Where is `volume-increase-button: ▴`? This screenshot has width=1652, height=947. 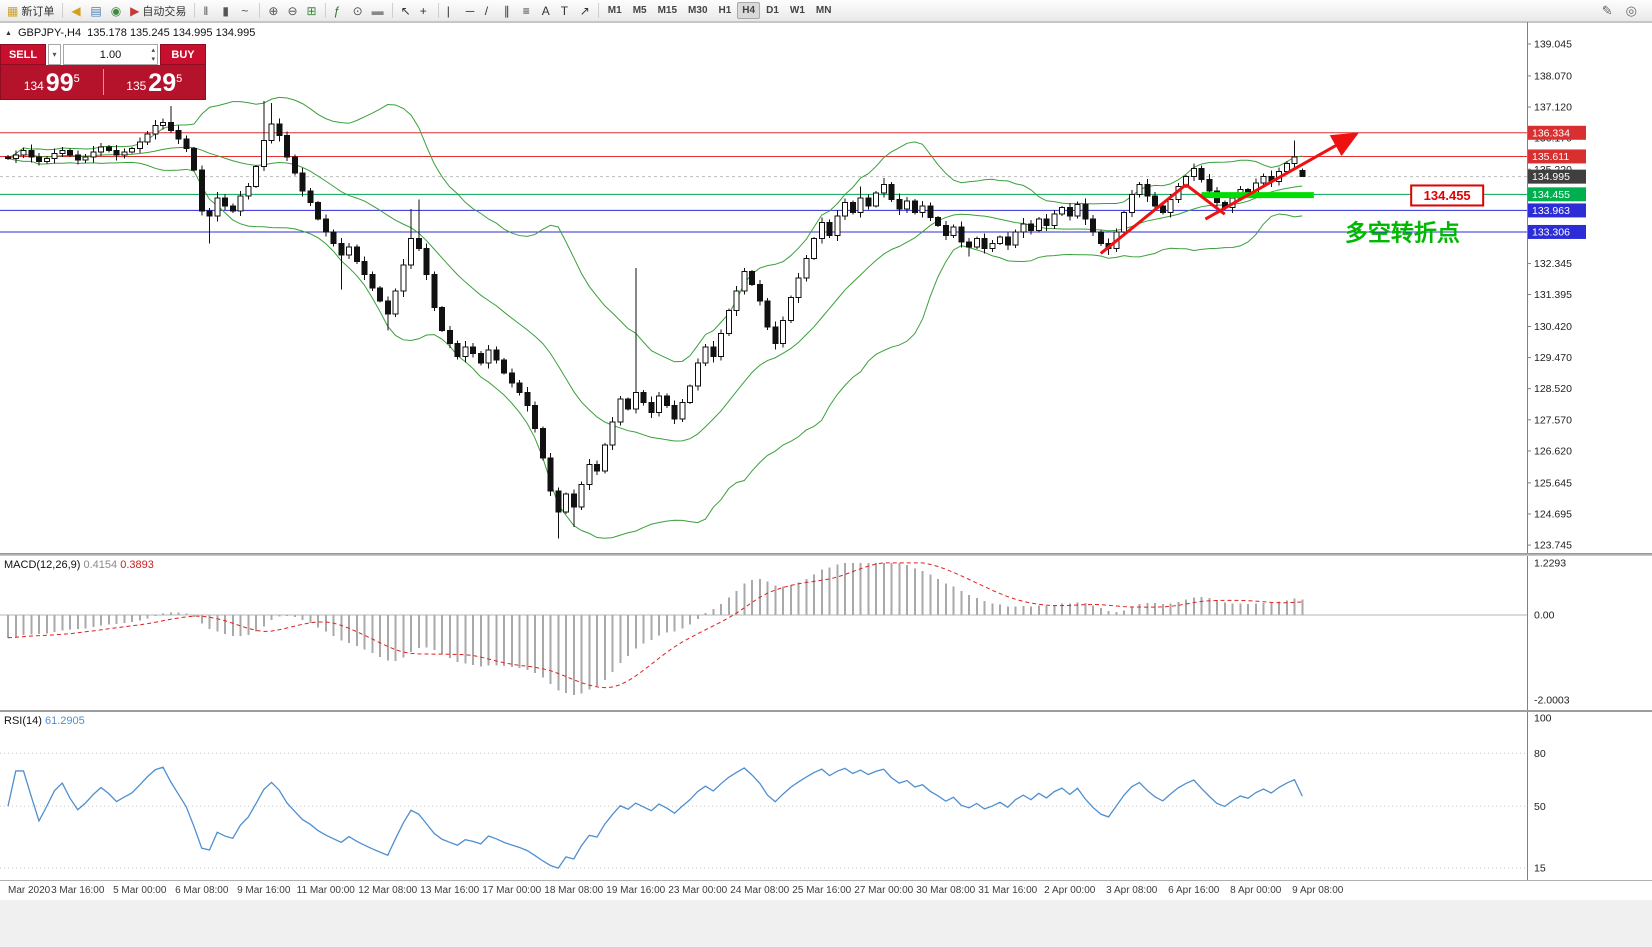 volume-increase-button: ▴ is located at coordinates (153, 50).